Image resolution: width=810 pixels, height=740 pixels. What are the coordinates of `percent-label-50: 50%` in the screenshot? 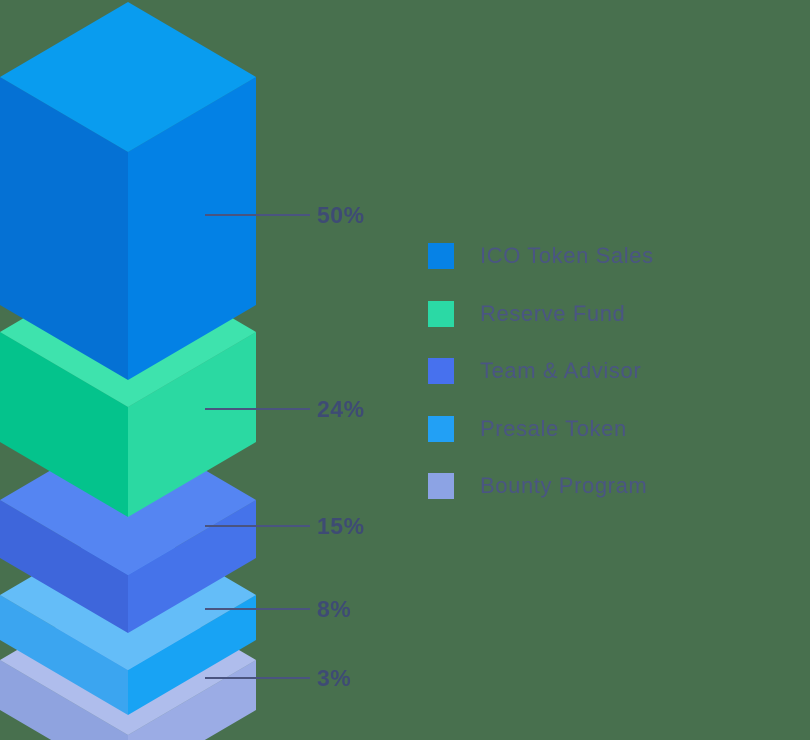 It's located at (341, 215).